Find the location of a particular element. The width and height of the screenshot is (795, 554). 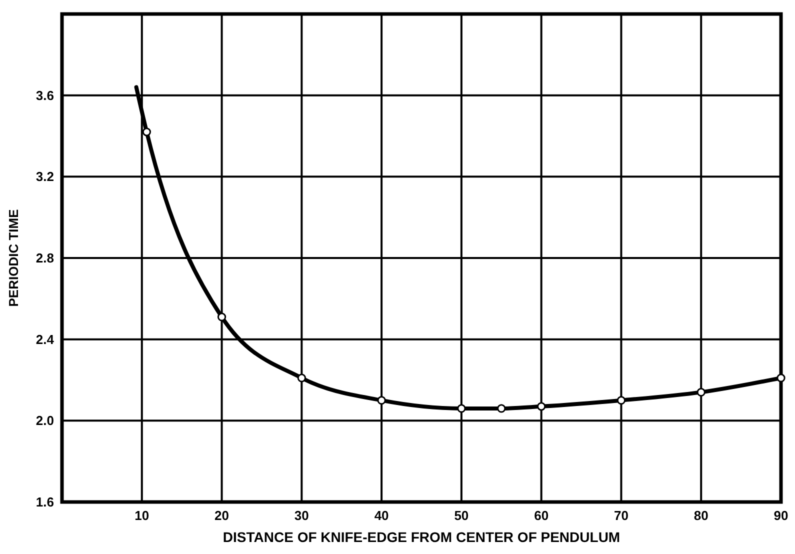

x-tick-label: 90 is located at coordinates (781, 515).